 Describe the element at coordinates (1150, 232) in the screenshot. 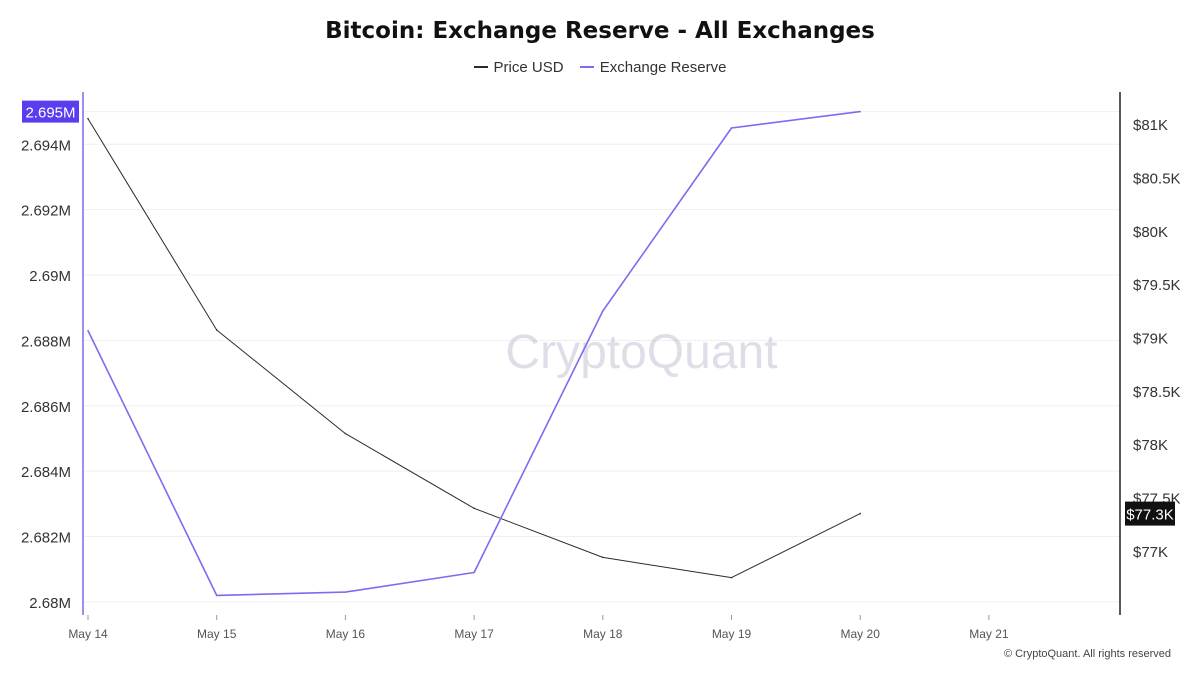

I see `y-right-tick-label: $80K` at that location.